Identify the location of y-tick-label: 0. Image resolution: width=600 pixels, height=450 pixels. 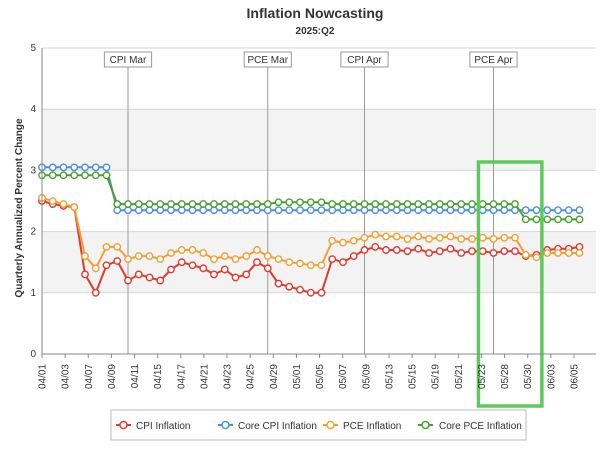
(33, 354).